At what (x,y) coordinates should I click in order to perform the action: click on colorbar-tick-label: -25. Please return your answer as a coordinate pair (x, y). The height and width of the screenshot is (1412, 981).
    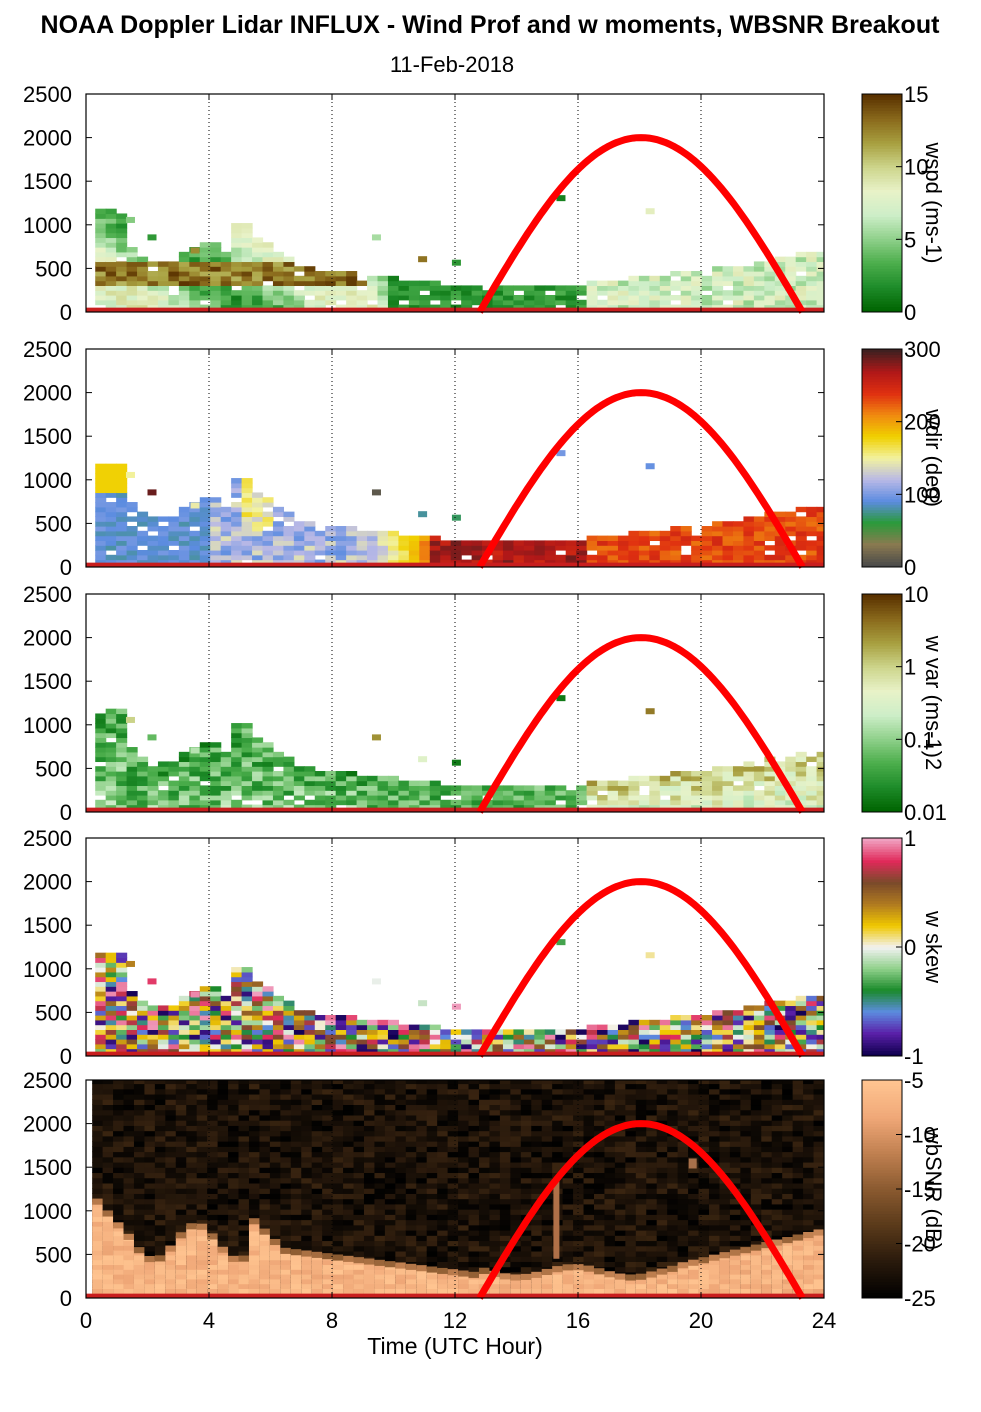
    Looking at the image, I should click on (920, 1298).